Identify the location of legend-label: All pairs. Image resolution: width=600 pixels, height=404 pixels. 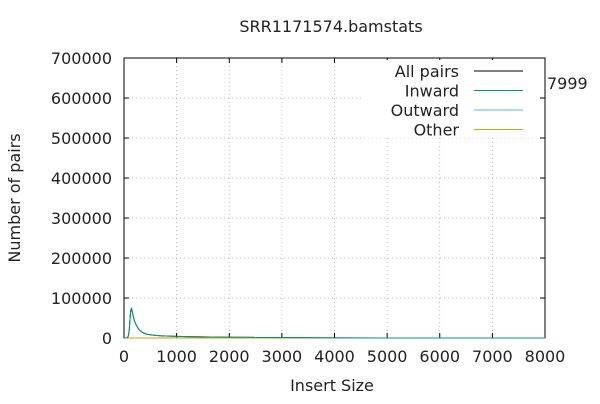
(427, 71).